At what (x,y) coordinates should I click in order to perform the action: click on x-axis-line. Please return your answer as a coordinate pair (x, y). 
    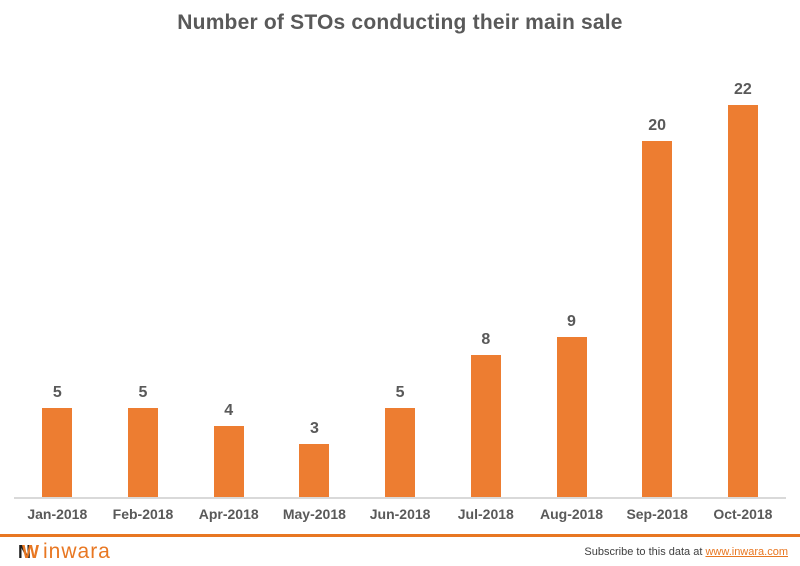
    Looking at the image, I should click on (400, 498).